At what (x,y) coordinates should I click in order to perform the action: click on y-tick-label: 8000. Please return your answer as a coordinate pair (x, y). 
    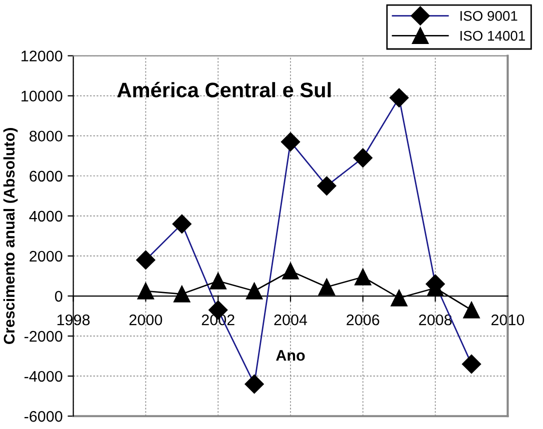
    Looking at the image, I should click on (46, 136).